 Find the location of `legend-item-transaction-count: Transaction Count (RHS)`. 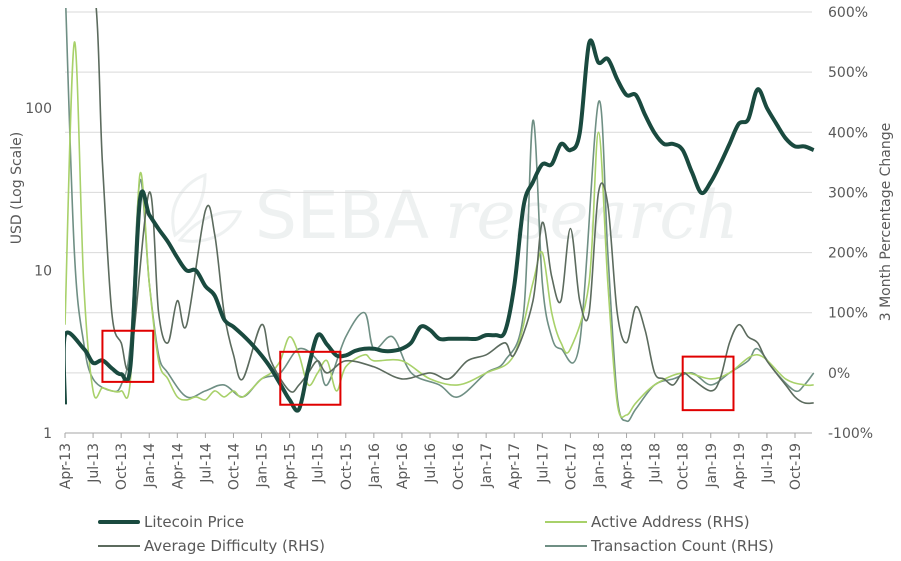

legend-item-transaction-count: Transaction Count (RHS) is located at coordinates (659, 546).